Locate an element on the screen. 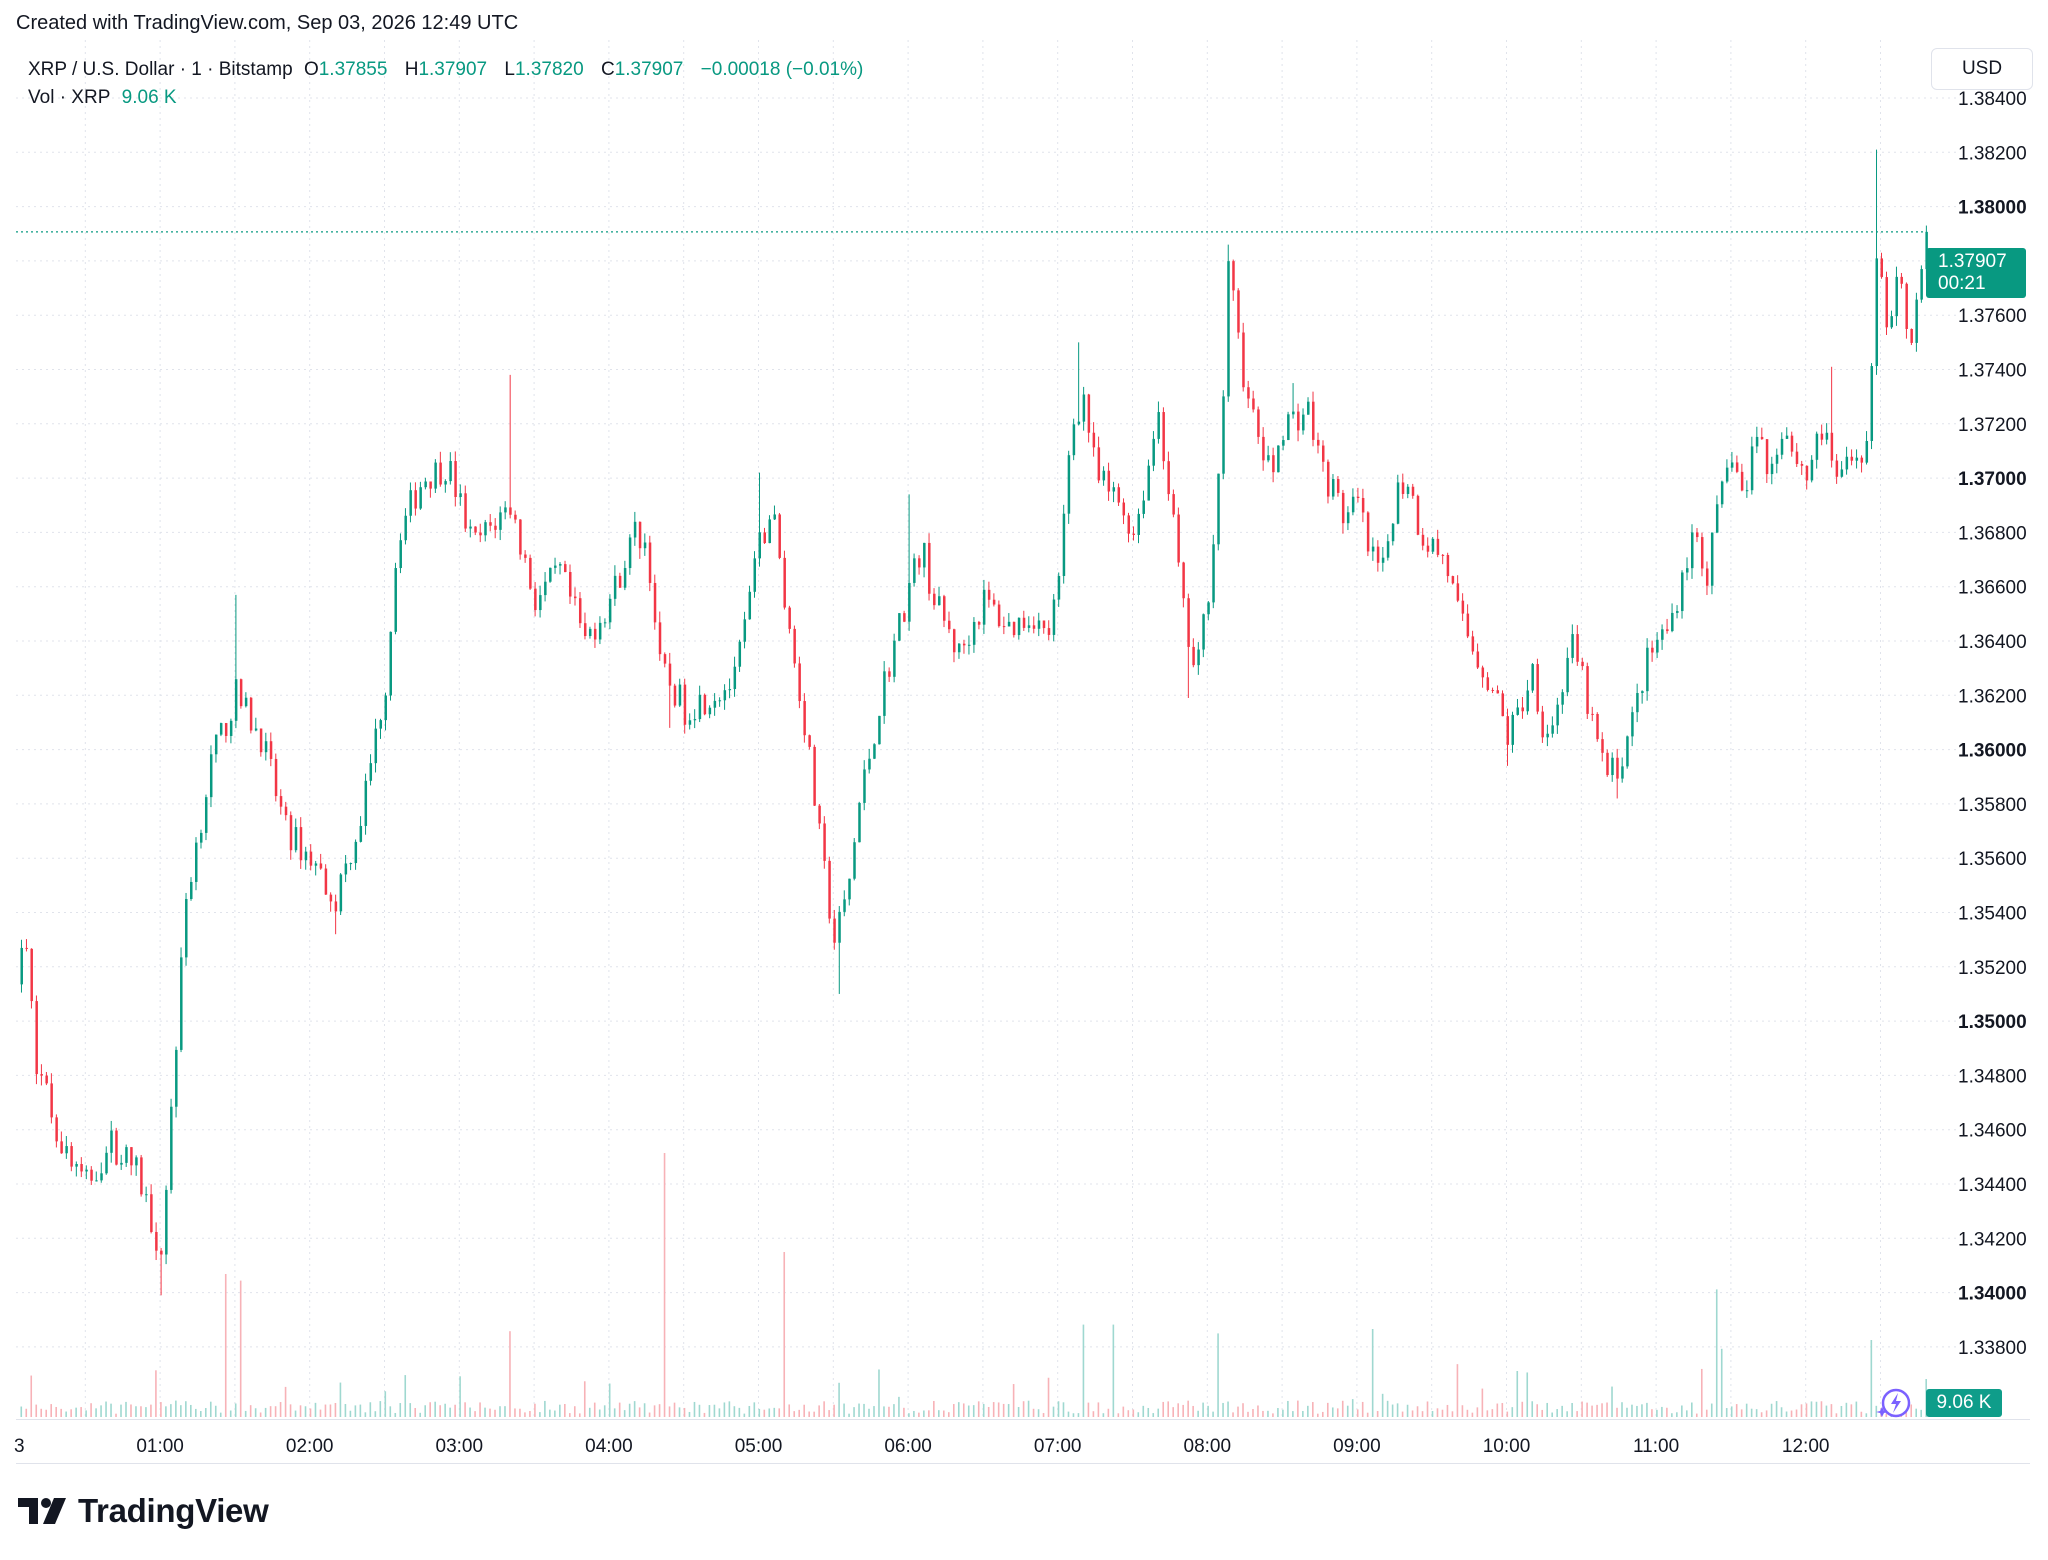 Image resolution: width=2048 pixels, height=1560 pixels. time-tick-label: 3 is located at coordinates (19, 1446).